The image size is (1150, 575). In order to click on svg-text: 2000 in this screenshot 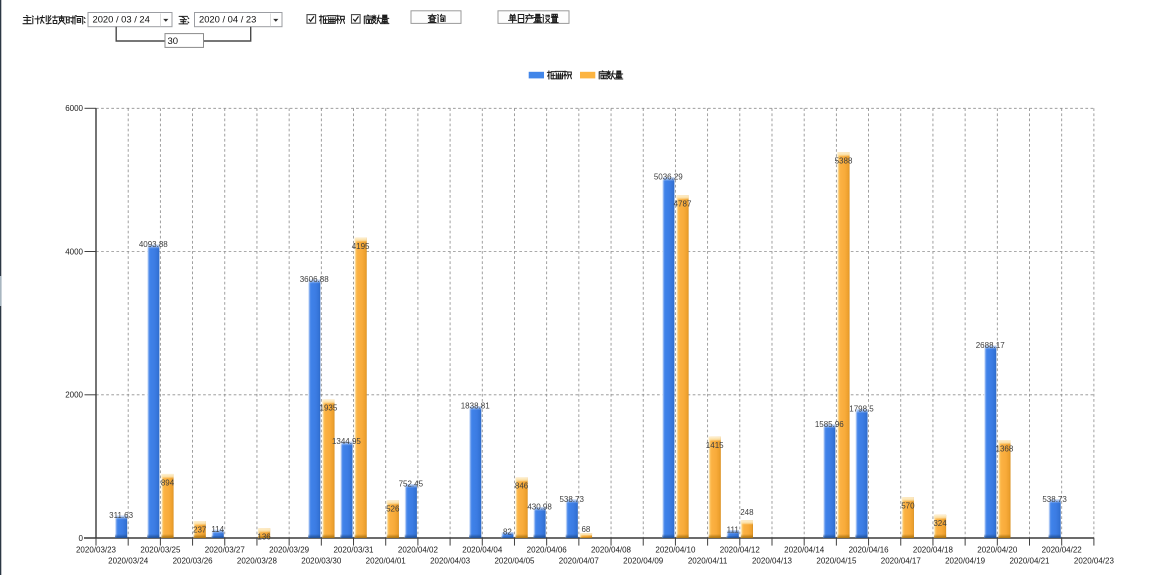, I will do `click(74, 395)`.